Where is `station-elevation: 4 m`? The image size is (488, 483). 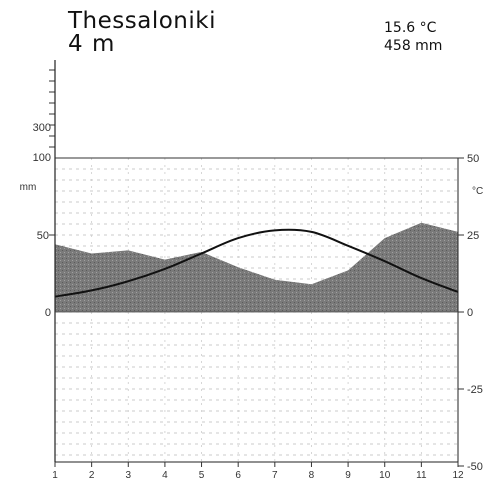 station-elevation: 4 m is located at coordinates (92, 44).